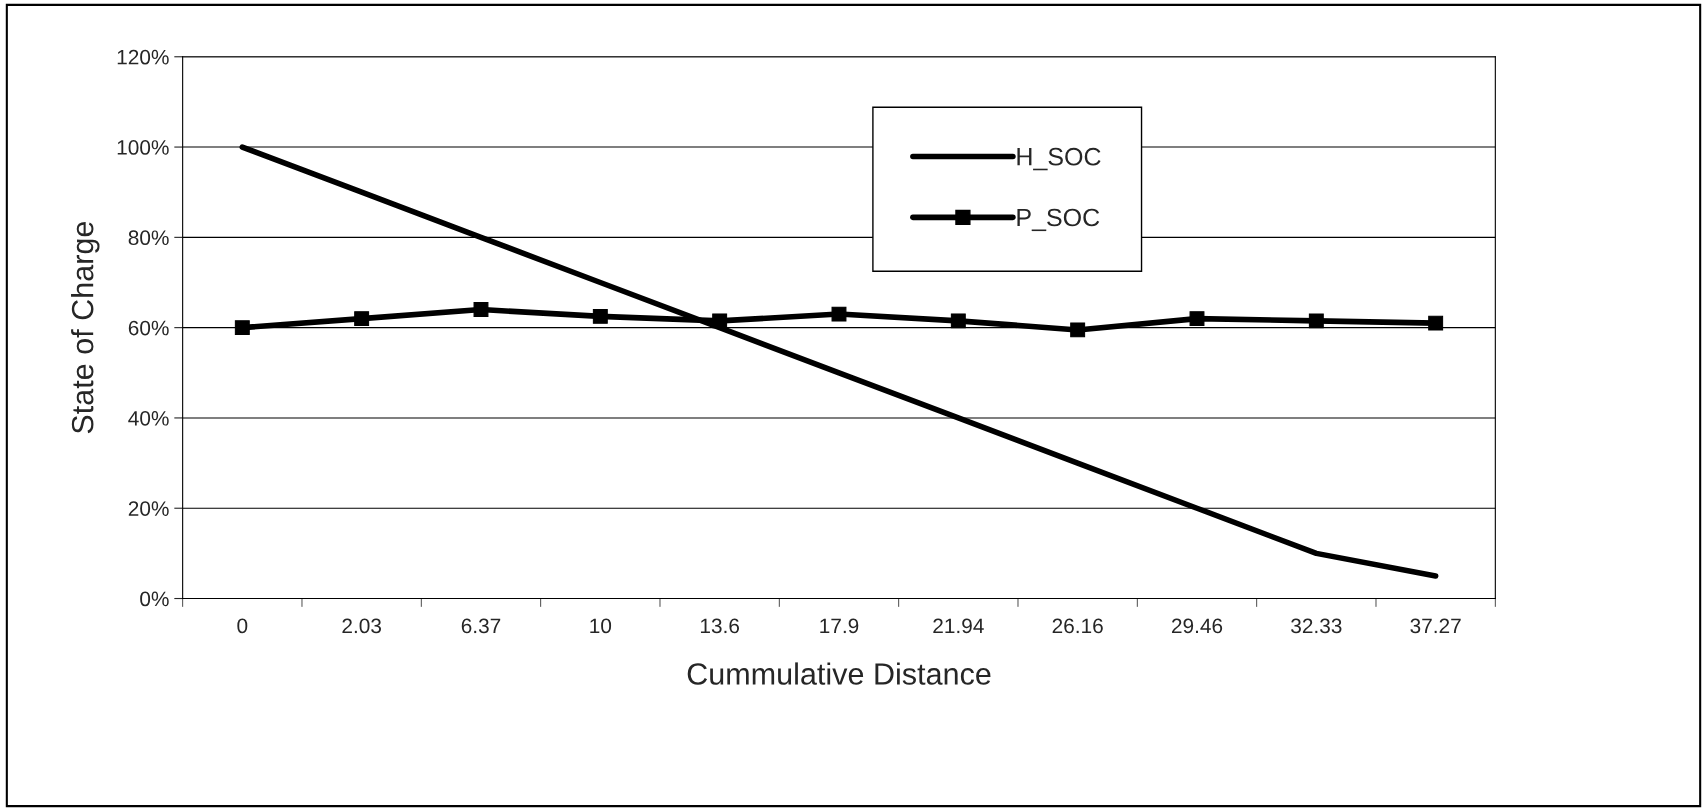  What do you see at coordinates (720, 626) in the screenshot?
I see `x-tick-label: 13.6` at bounding box center [720, 626].